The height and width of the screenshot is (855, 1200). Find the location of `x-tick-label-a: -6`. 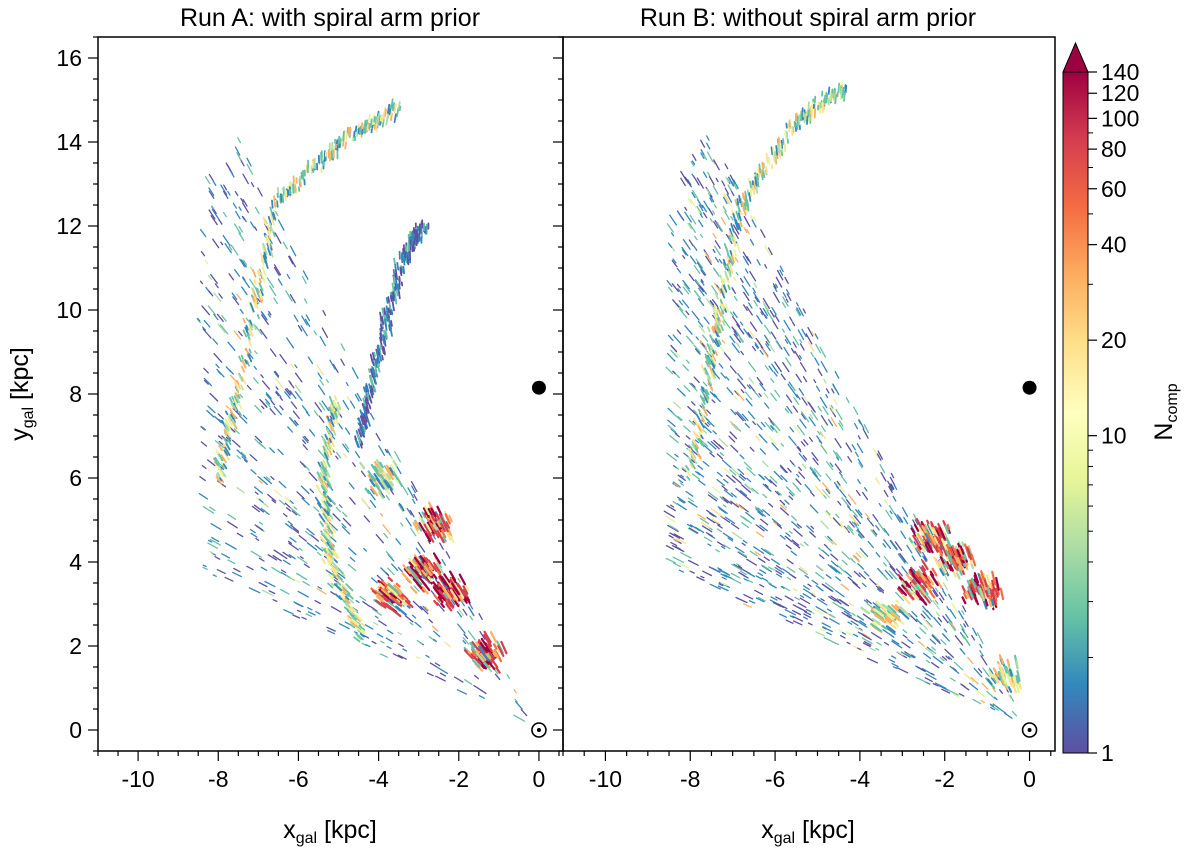

x-tick-label-a: -6 is located at coordinates (298, 779).